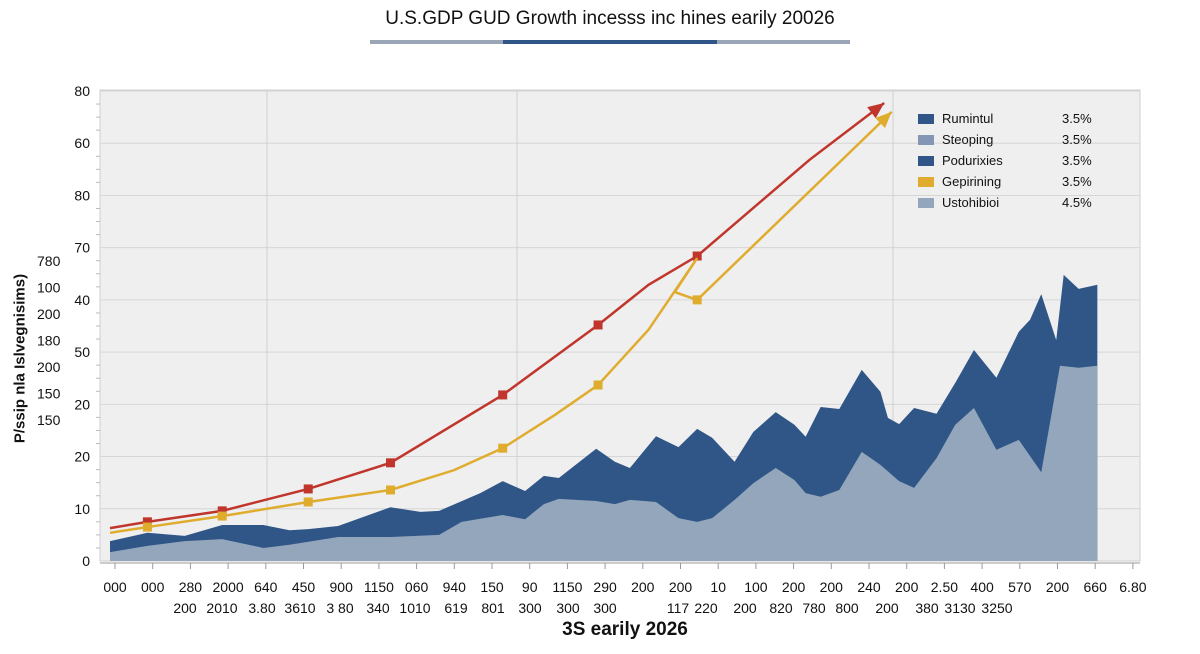 The width and height of the screenshot is (1200, 654). I want to click on x-tick-label: 450, so click(304, 587).